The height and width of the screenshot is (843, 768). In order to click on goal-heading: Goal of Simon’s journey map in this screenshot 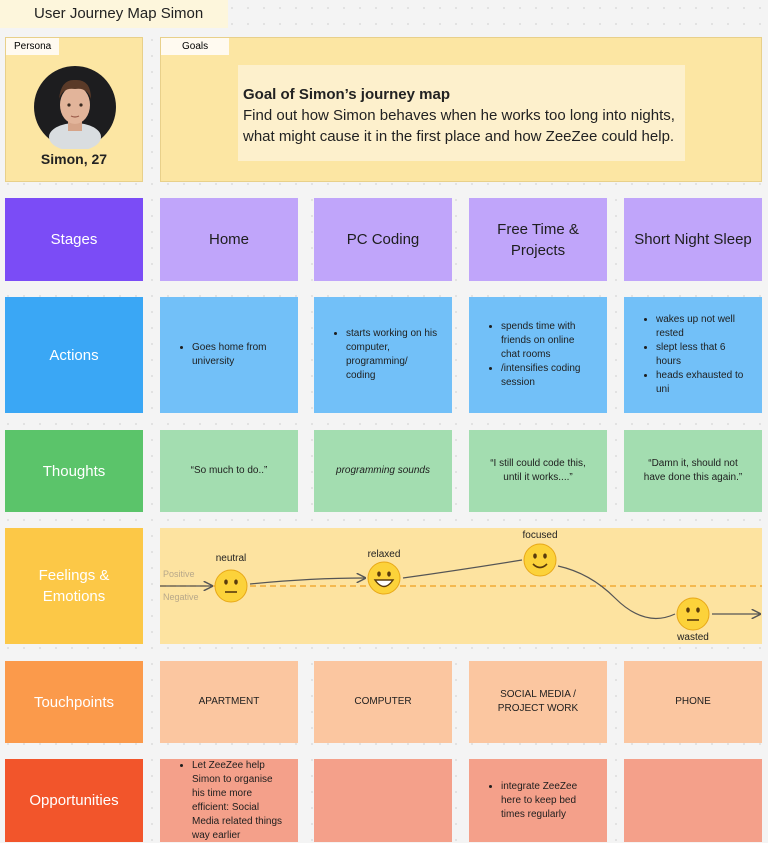, I will do `click(346, 94)`.